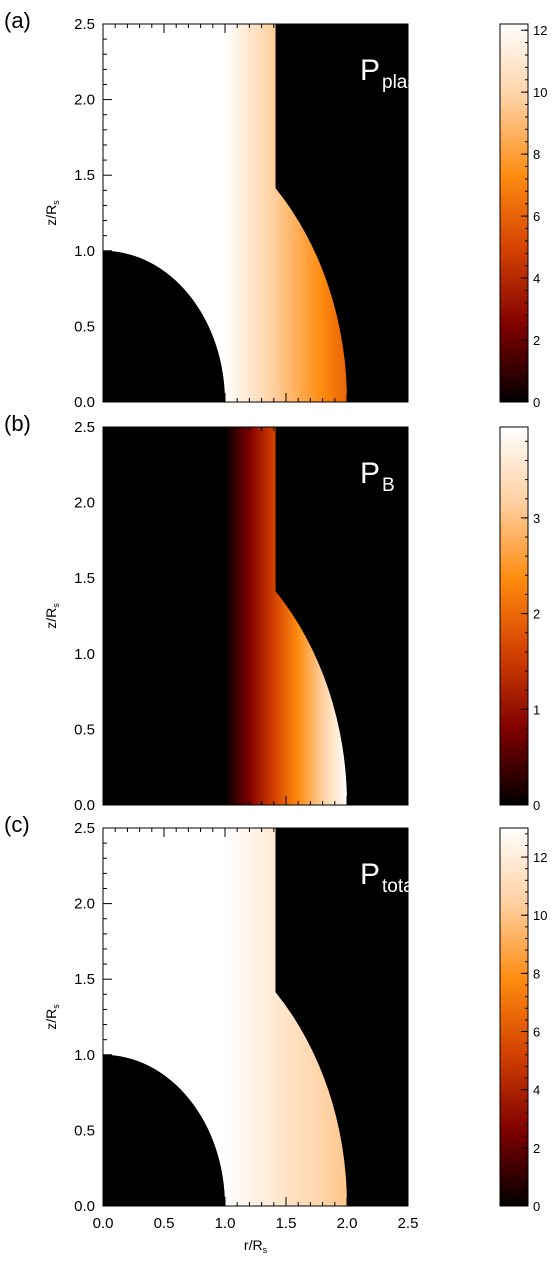 This screenshot has height=1267, width=556. Describe the element at coordinates (17, 423) in the screenshot. I see `panel-label: (b)` at that location.